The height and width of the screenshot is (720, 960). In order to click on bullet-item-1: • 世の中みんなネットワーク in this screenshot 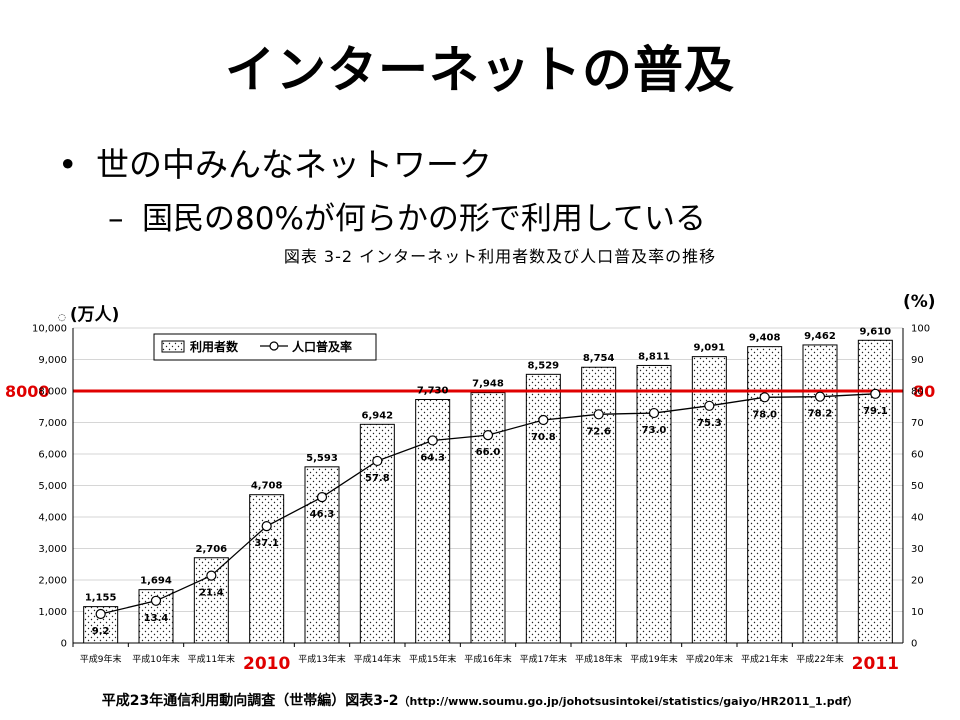, I will do `click(275, 162)`.